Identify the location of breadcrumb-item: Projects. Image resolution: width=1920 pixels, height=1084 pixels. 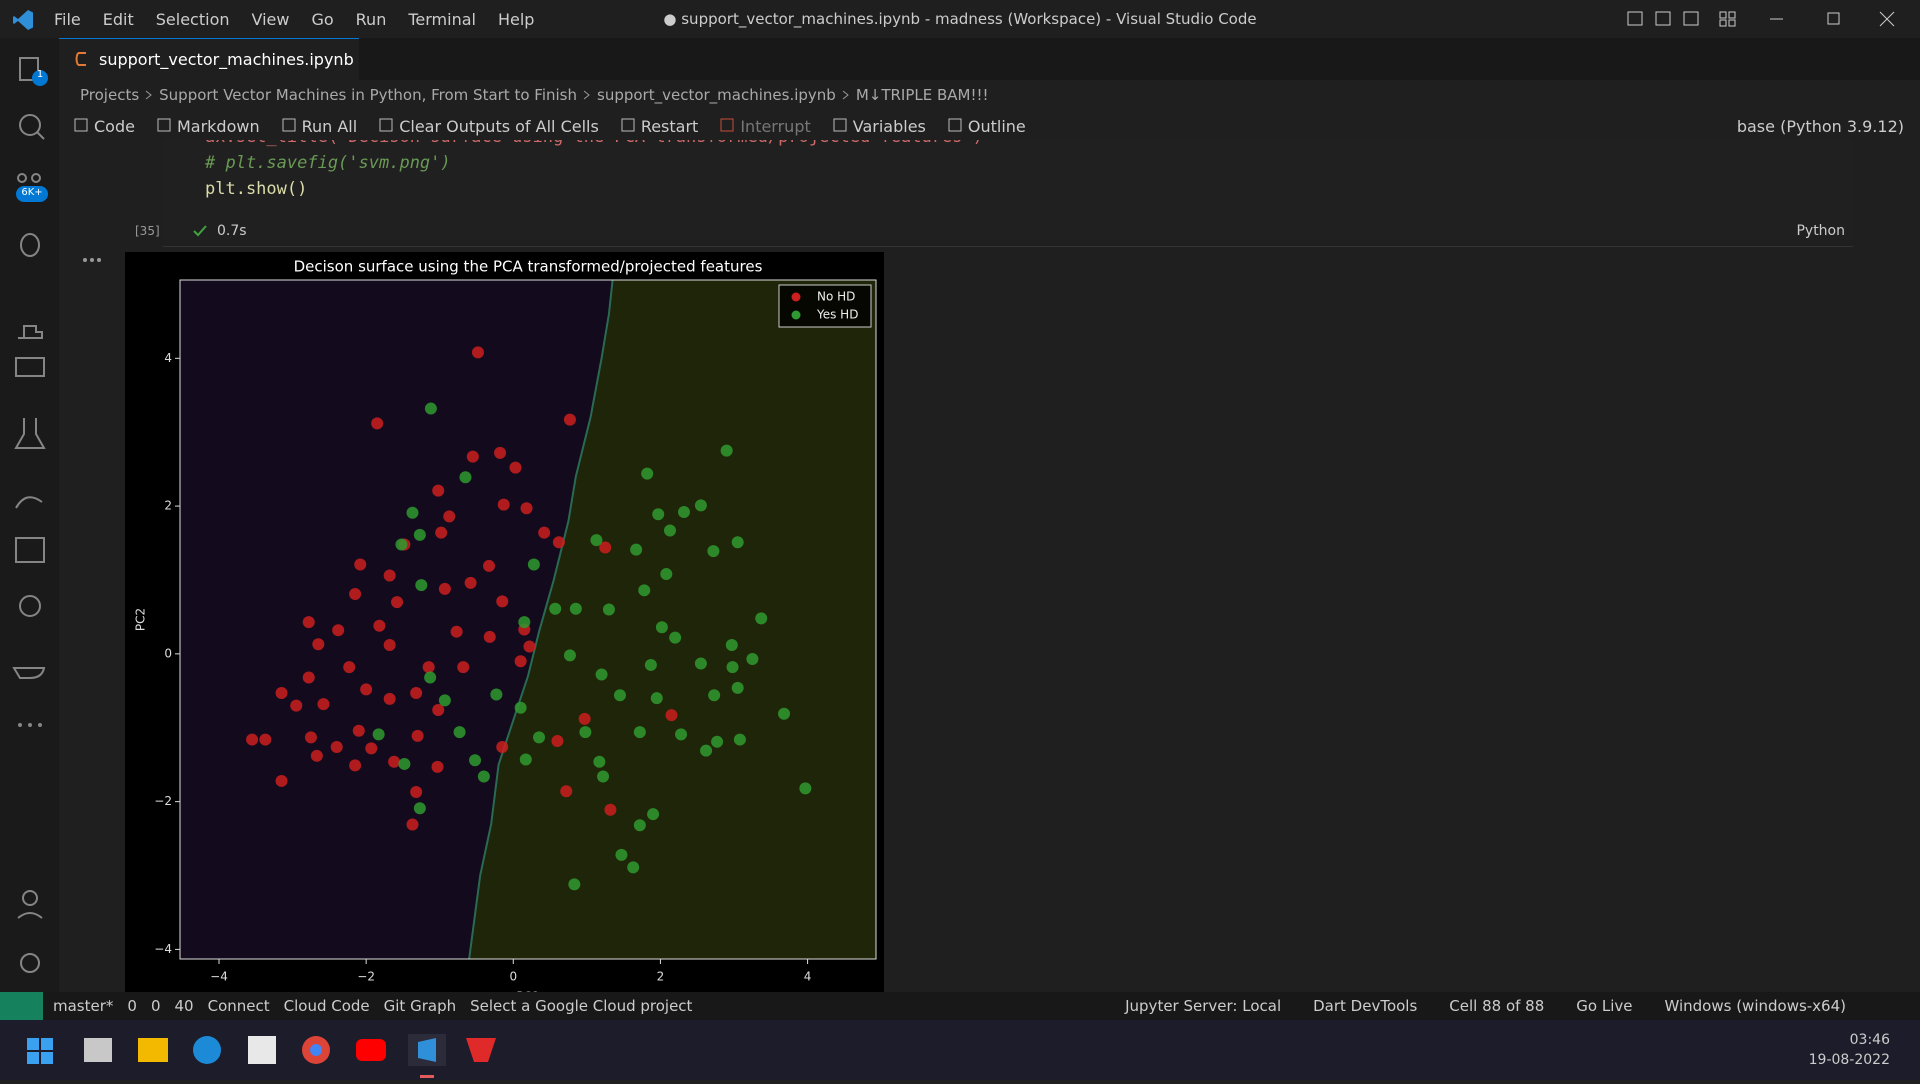
(110, 95).